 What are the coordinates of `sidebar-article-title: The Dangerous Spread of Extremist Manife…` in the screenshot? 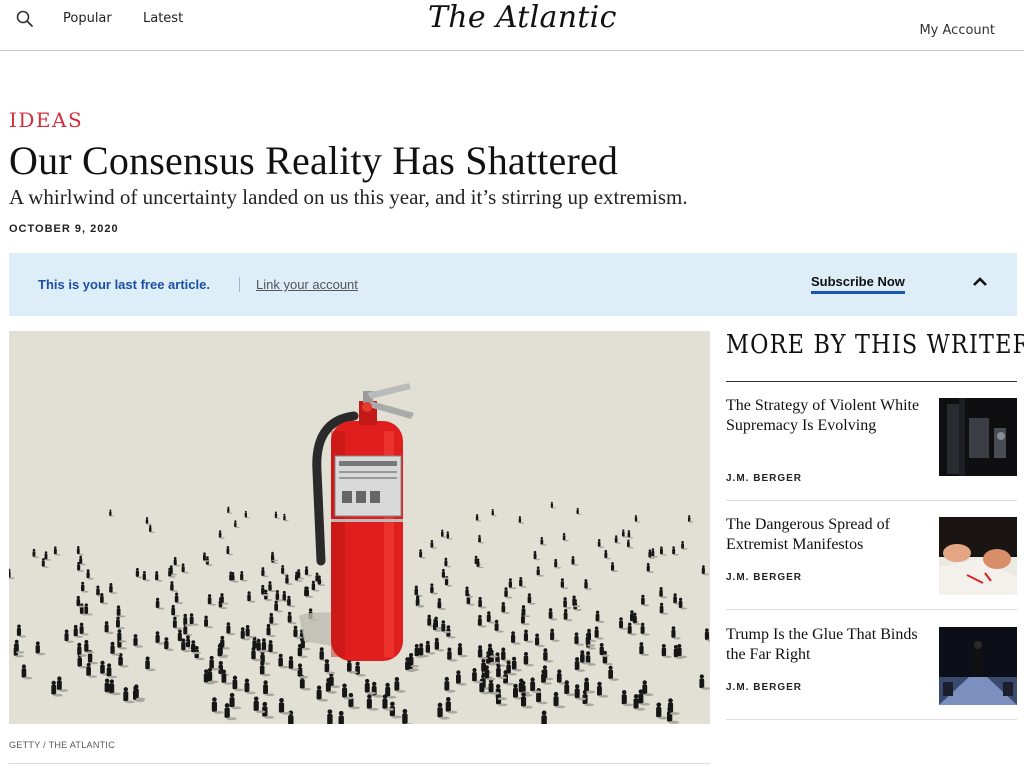 It's located at (808, 534).